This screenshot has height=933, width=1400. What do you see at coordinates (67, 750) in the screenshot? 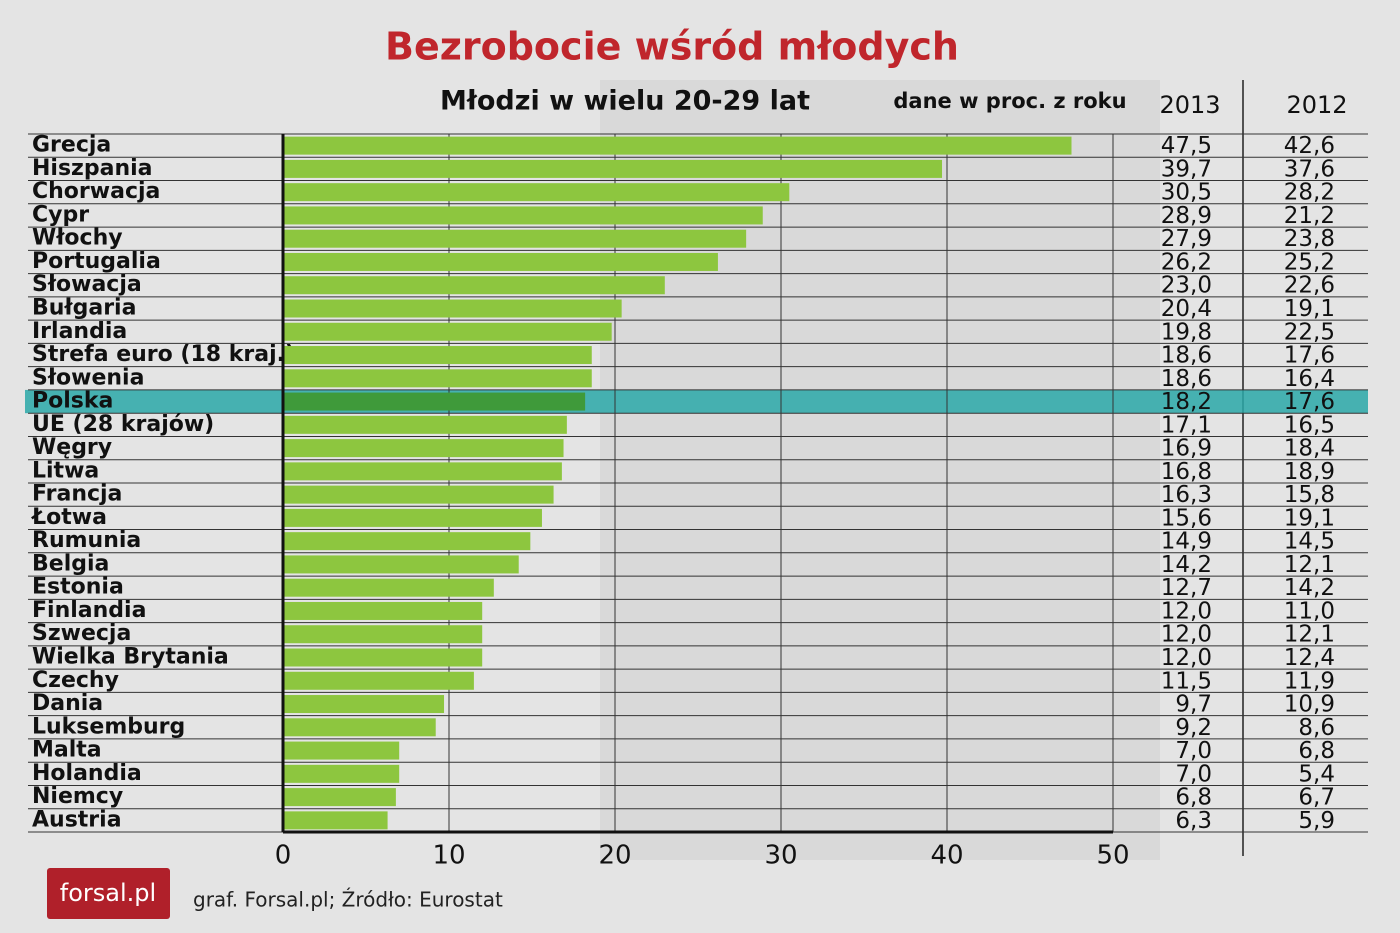
I see `category-label: Malta` at bounding box center [67, 750].